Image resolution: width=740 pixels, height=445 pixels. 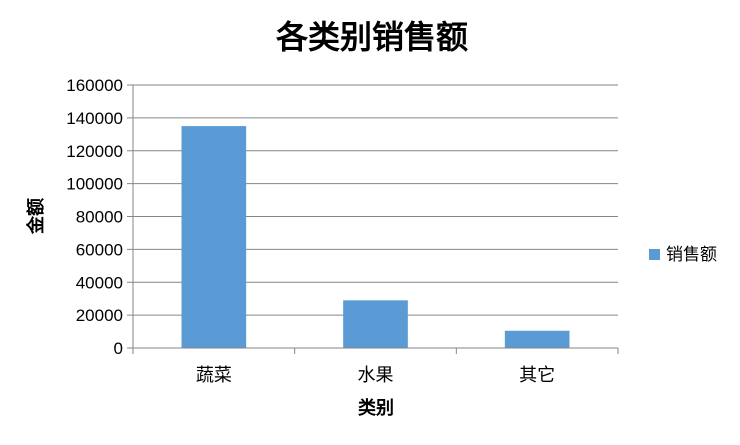 What do you see at coordinates (118, 348) in the screenshot?
I see `y-tick-label-0: 0` at bounding box center [118, 348].